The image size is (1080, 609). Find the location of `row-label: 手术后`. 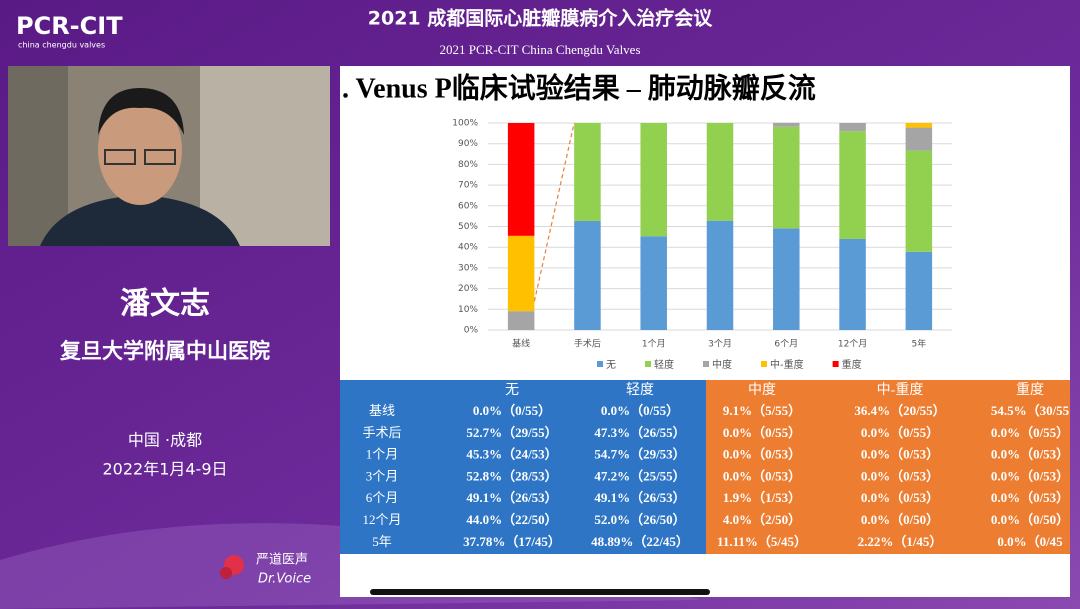

row-label: 手术后 is located at coordinates (381, 432).